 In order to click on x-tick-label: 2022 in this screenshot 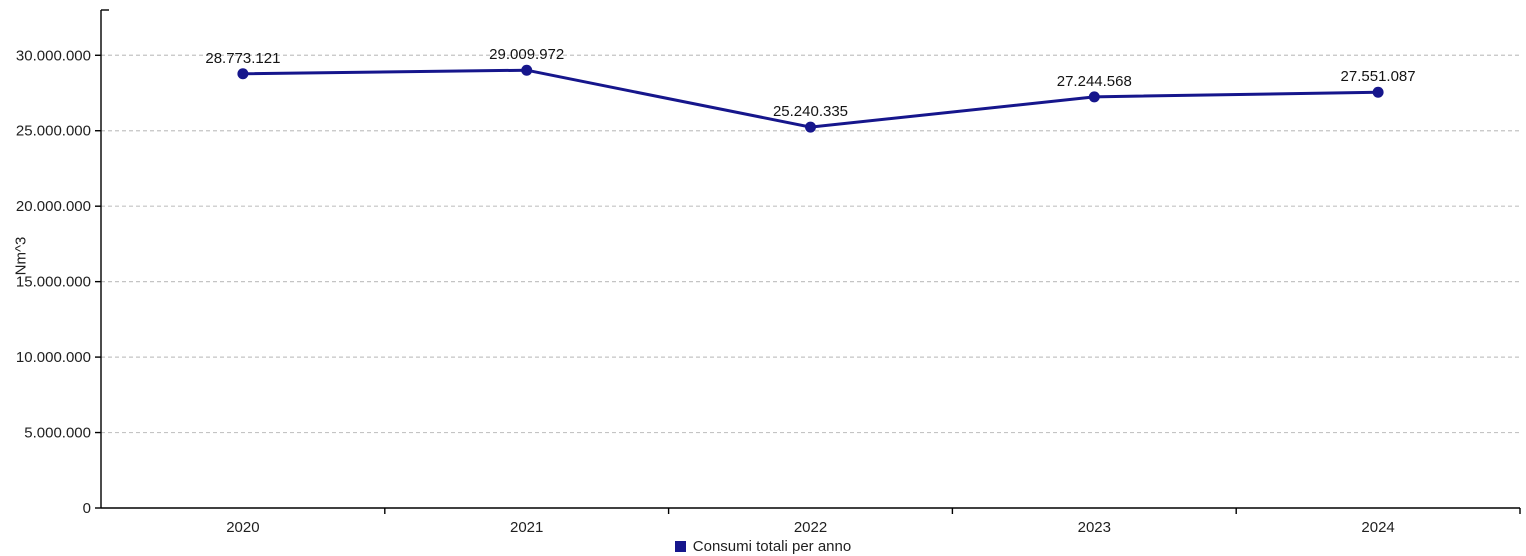, I will do `click(810, 527)`.